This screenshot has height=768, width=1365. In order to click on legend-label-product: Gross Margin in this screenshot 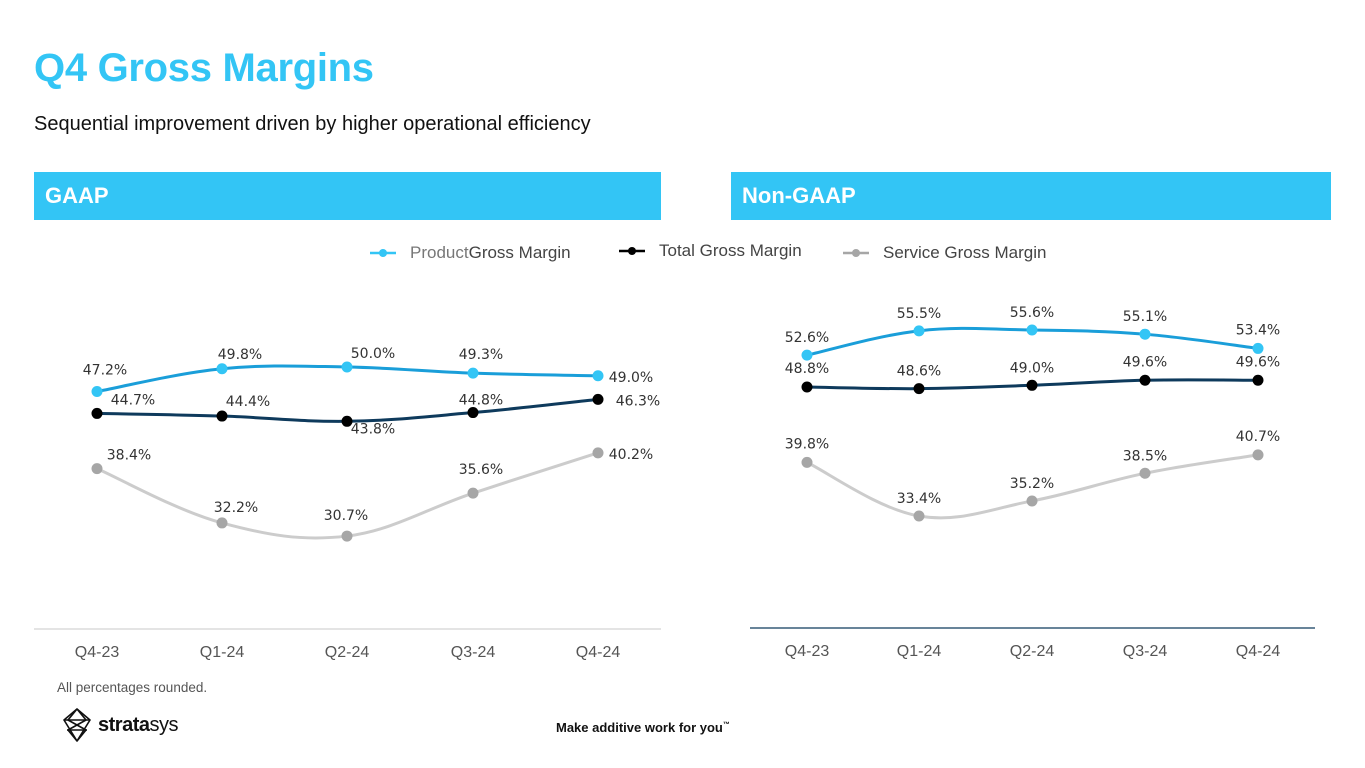, I will do `click(519, 252)`.